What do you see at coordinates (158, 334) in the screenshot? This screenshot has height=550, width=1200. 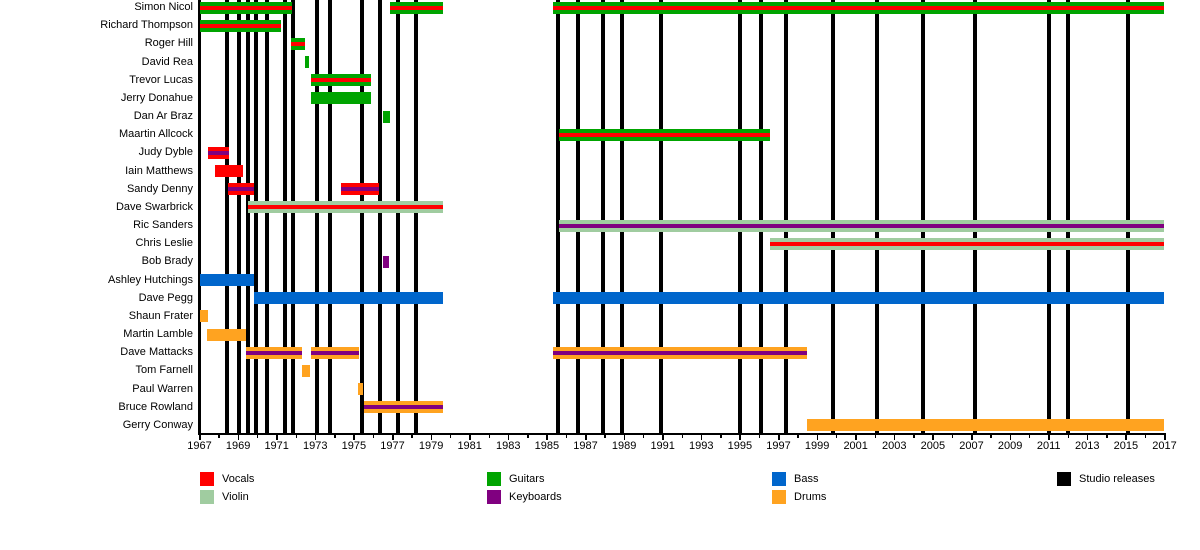 I see `member-label: Martin Lamble` at bounding box center [158, 334].